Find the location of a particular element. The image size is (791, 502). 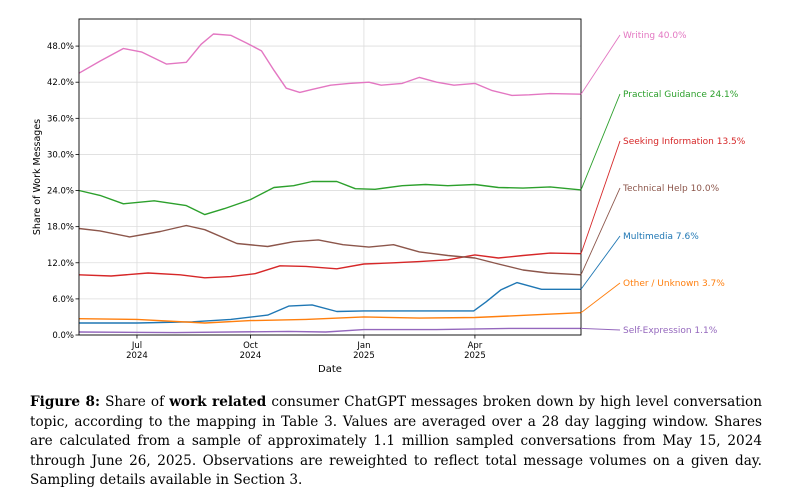

y-tick-label: 48.0% is located at coordinates (60, 47).